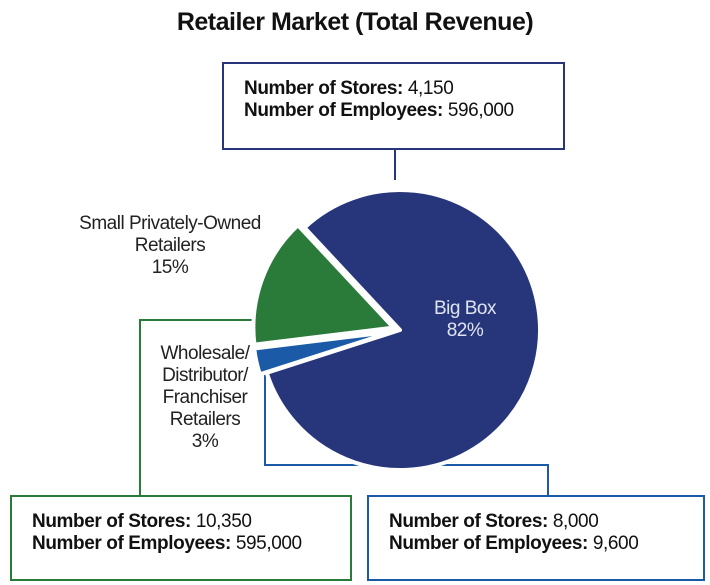  I want to click on callout-value: 596,000, so click(480, 110).